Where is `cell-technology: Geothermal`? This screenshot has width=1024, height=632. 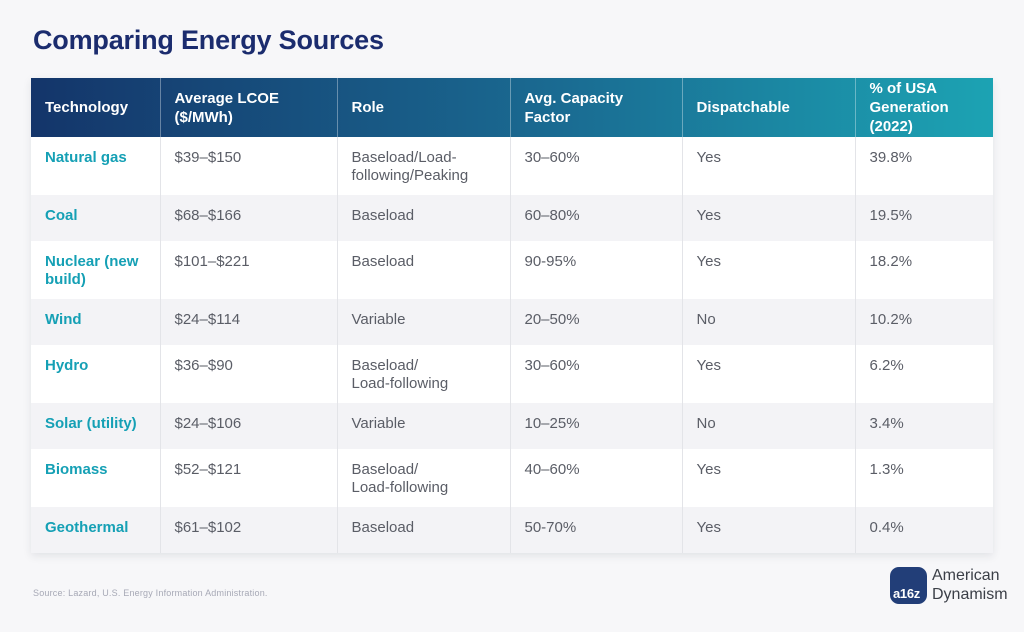 cell-technology: Geothermal is located at coordinates (87, 527).